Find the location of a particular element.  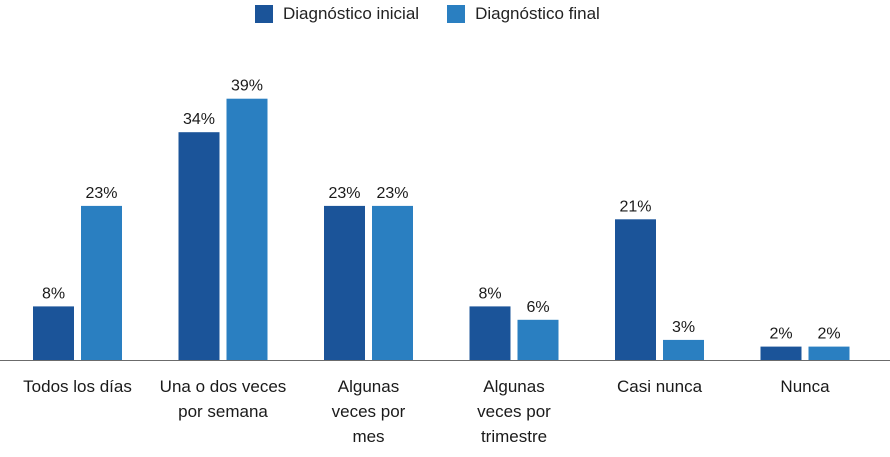

category-label-line: Casi nunca is located at coordinates (659, 386).